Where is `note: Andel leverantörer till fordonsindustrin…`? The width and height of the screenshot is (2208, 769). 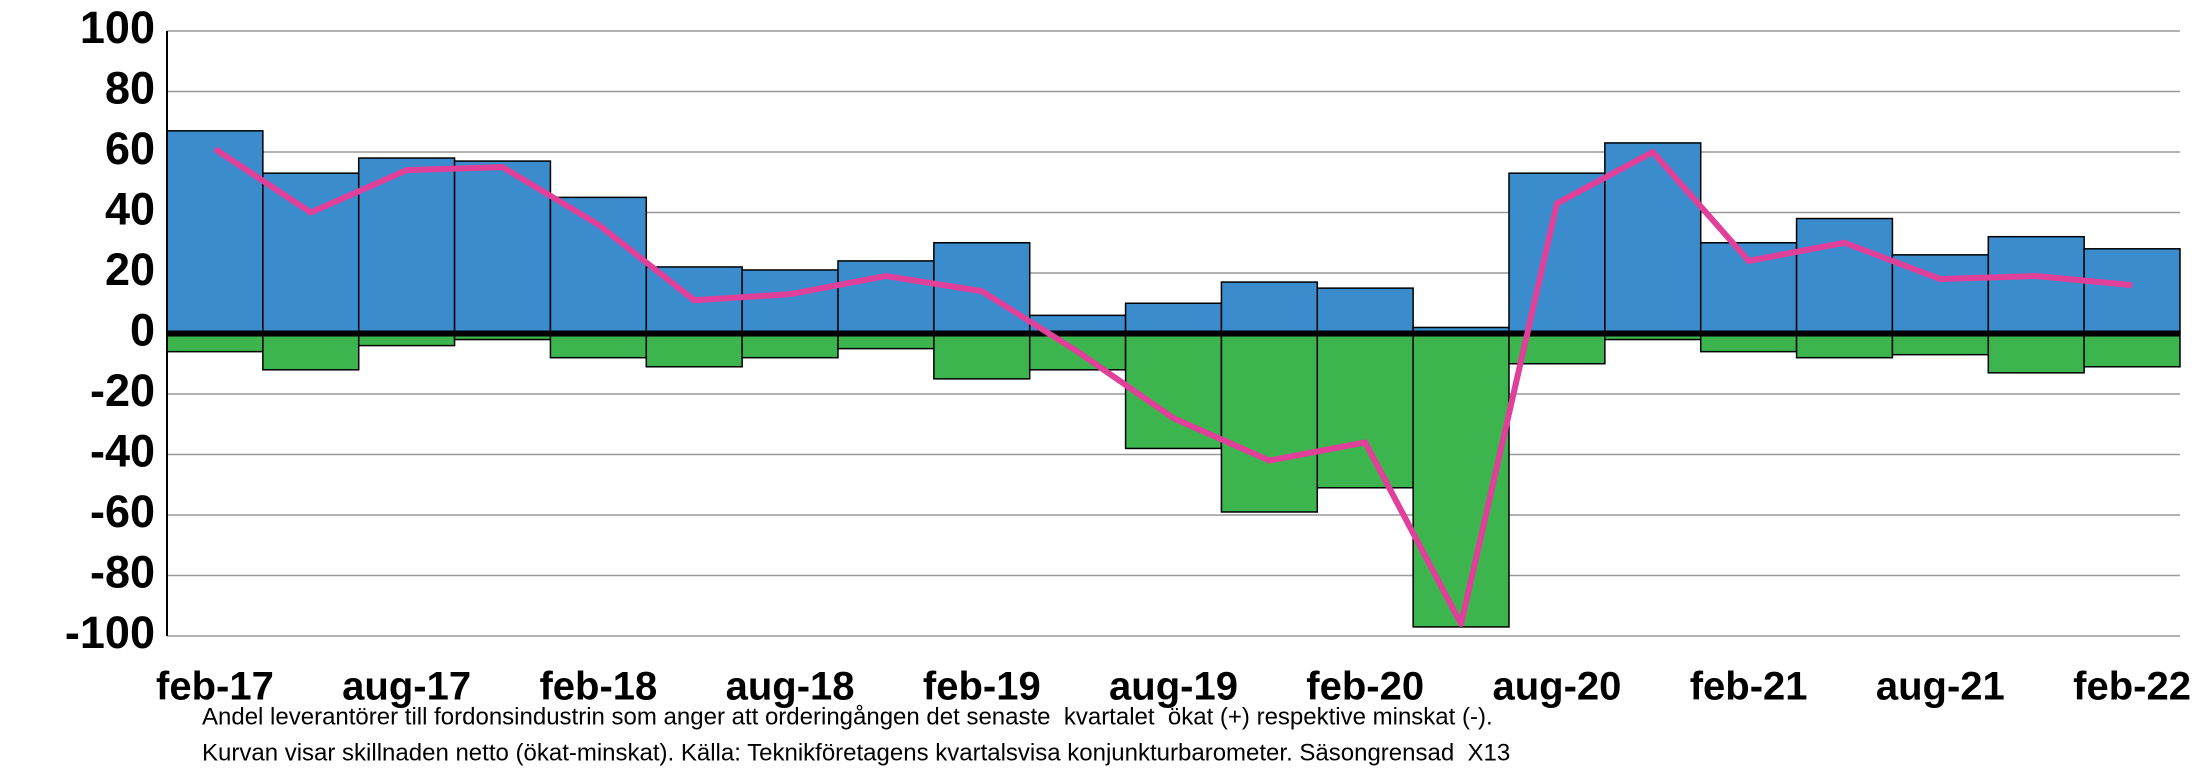 note: Andel leverantörer till fordonsindustrin… is located at coordinates (847, 716).